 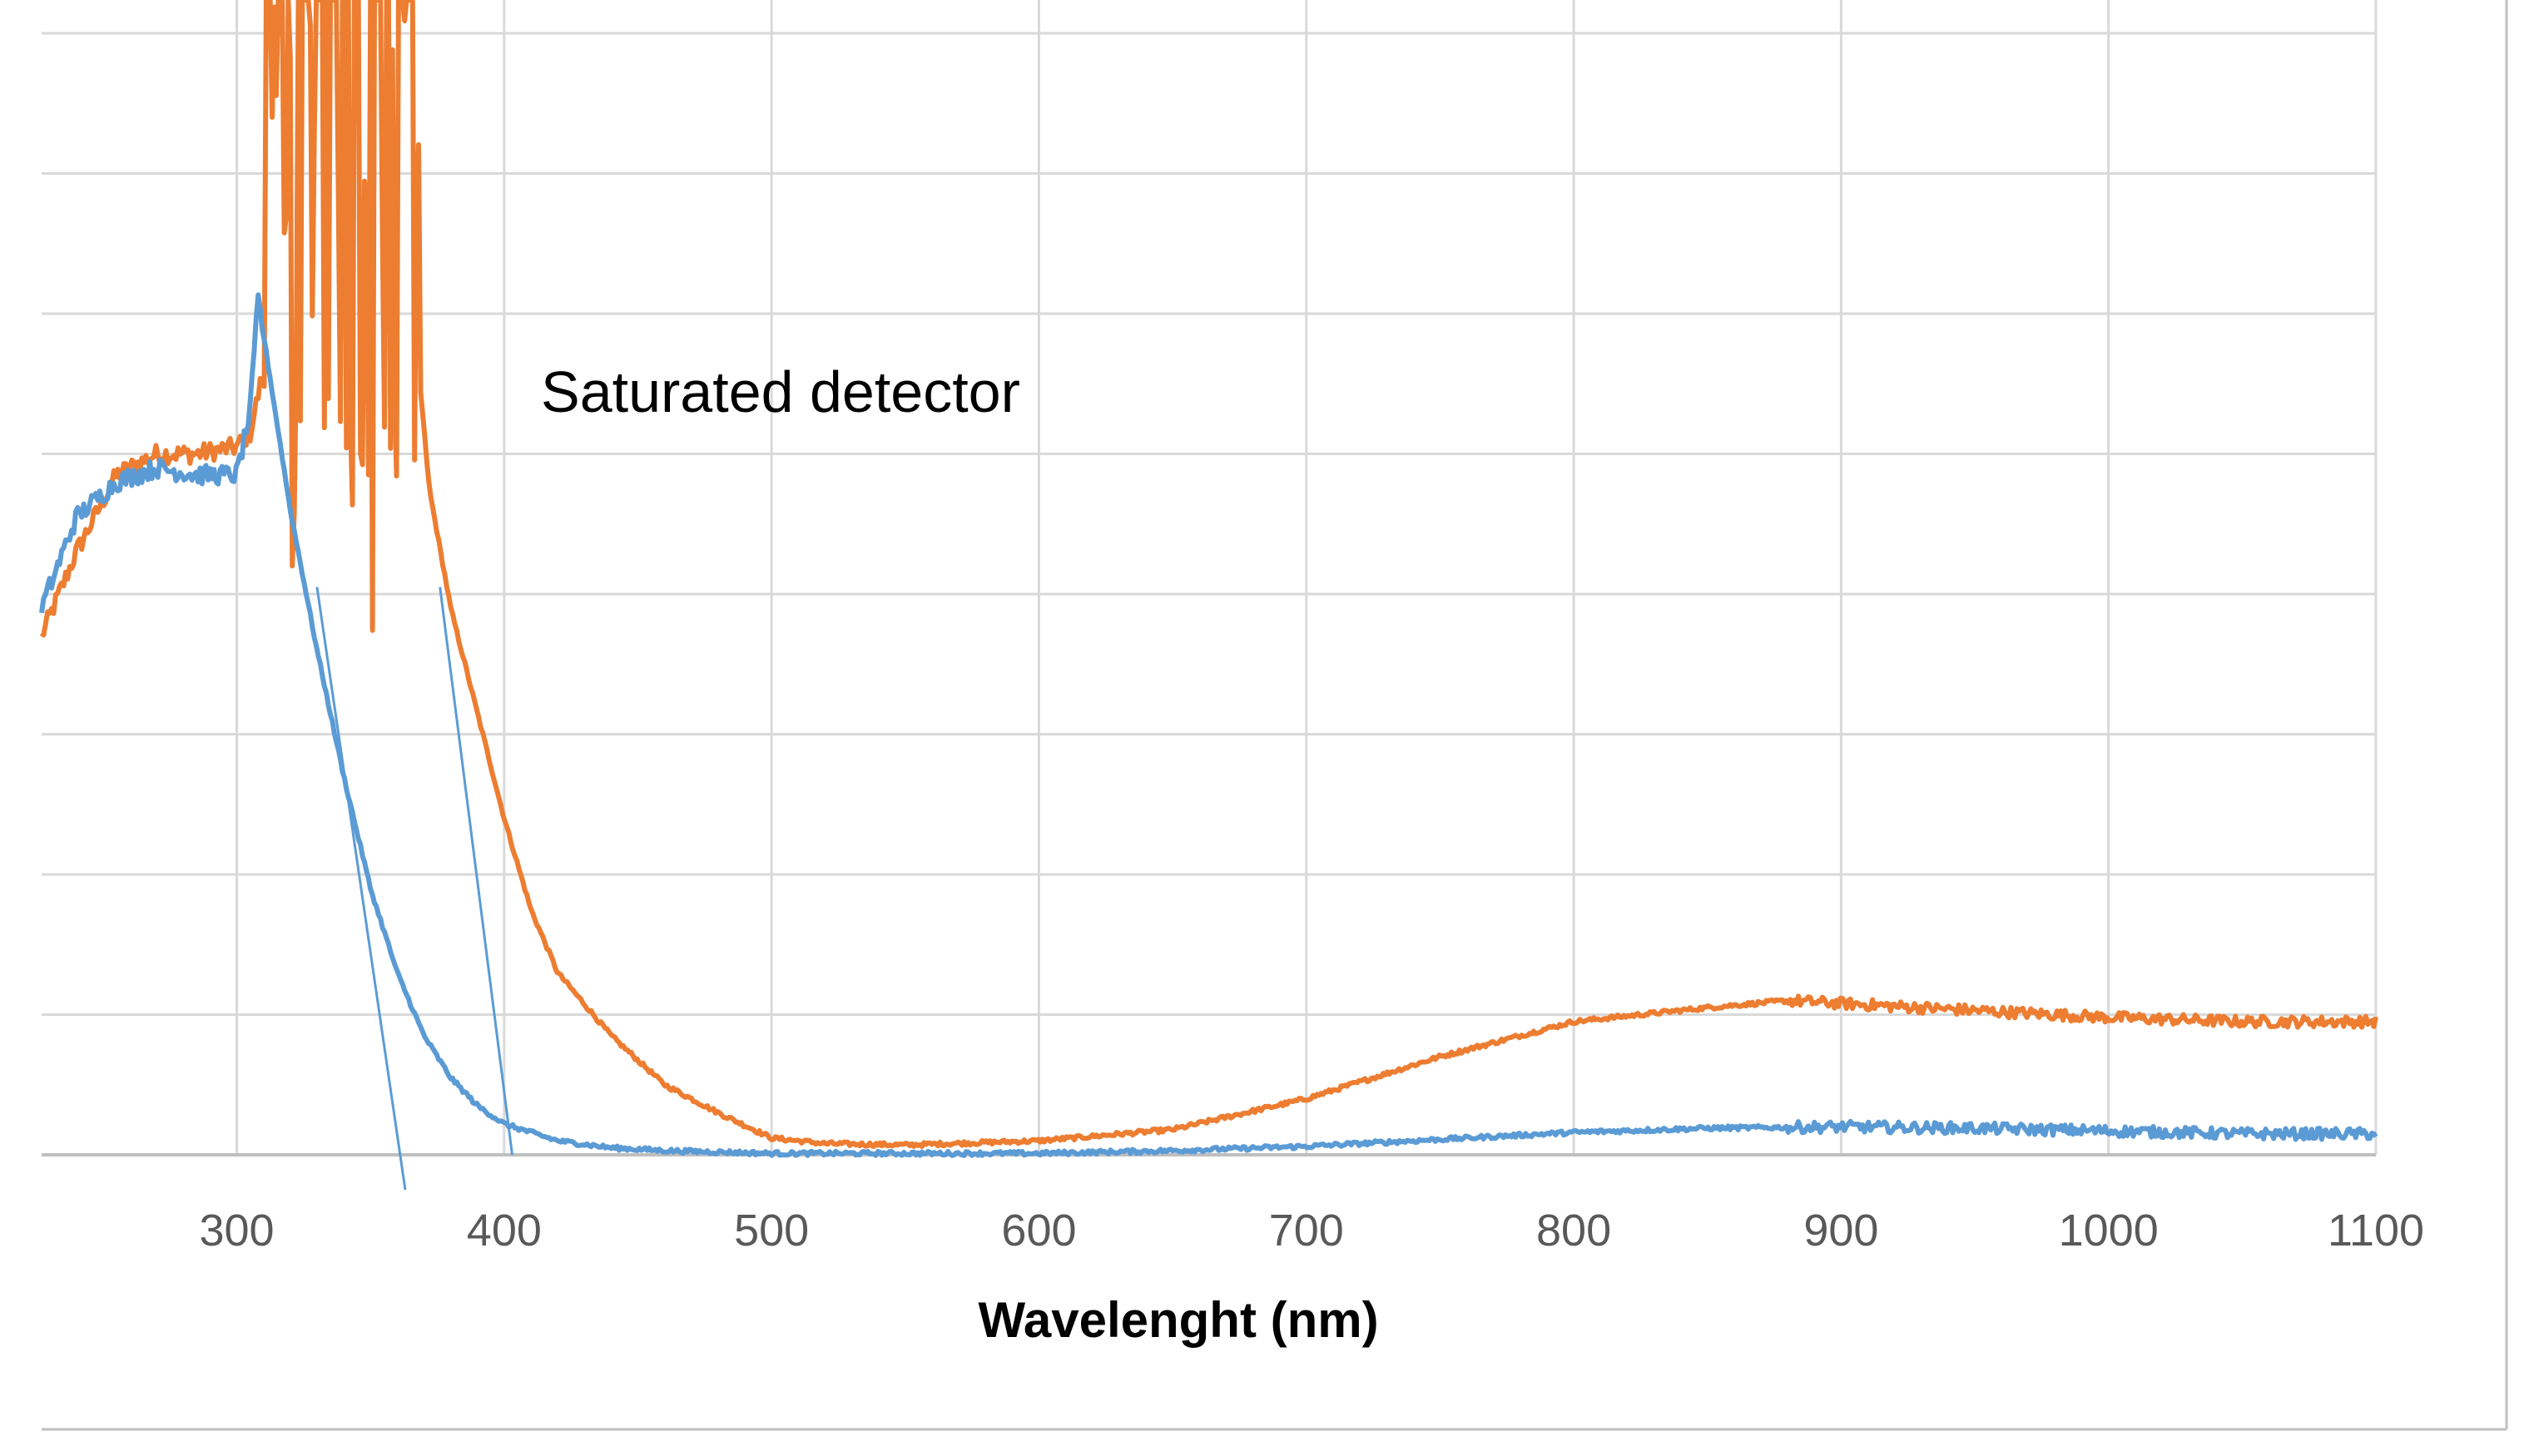 I want to click on x-tick-label: 600, so click(x=1038, y=1230).